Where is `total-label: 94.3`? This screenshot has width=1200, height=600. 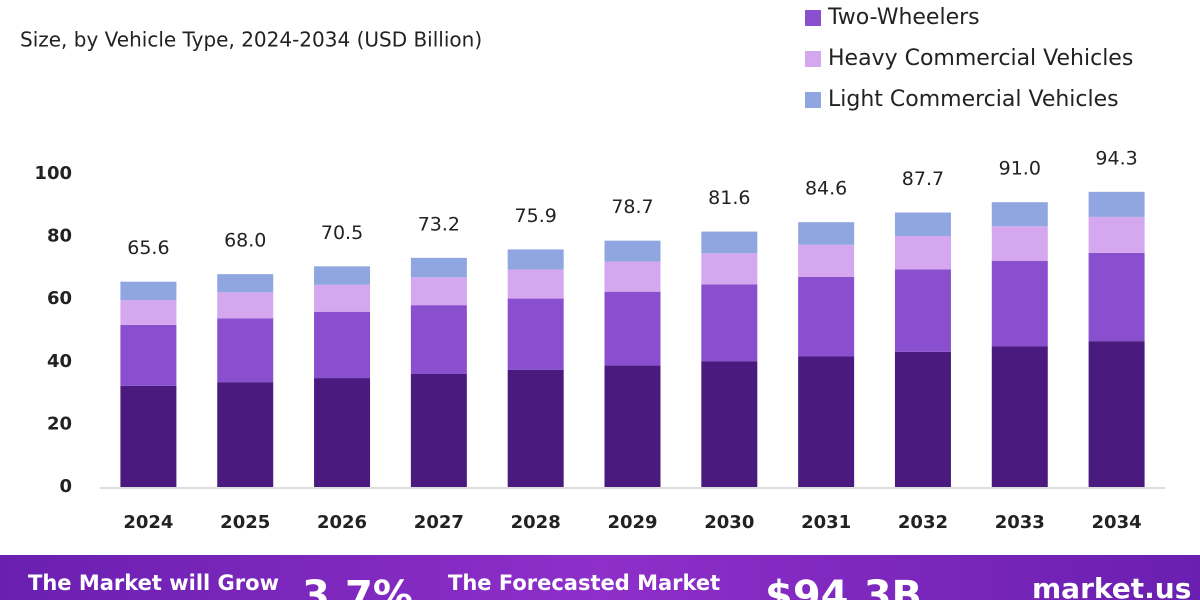
total-label: 94.3 is located at coordinates (1116, 158).